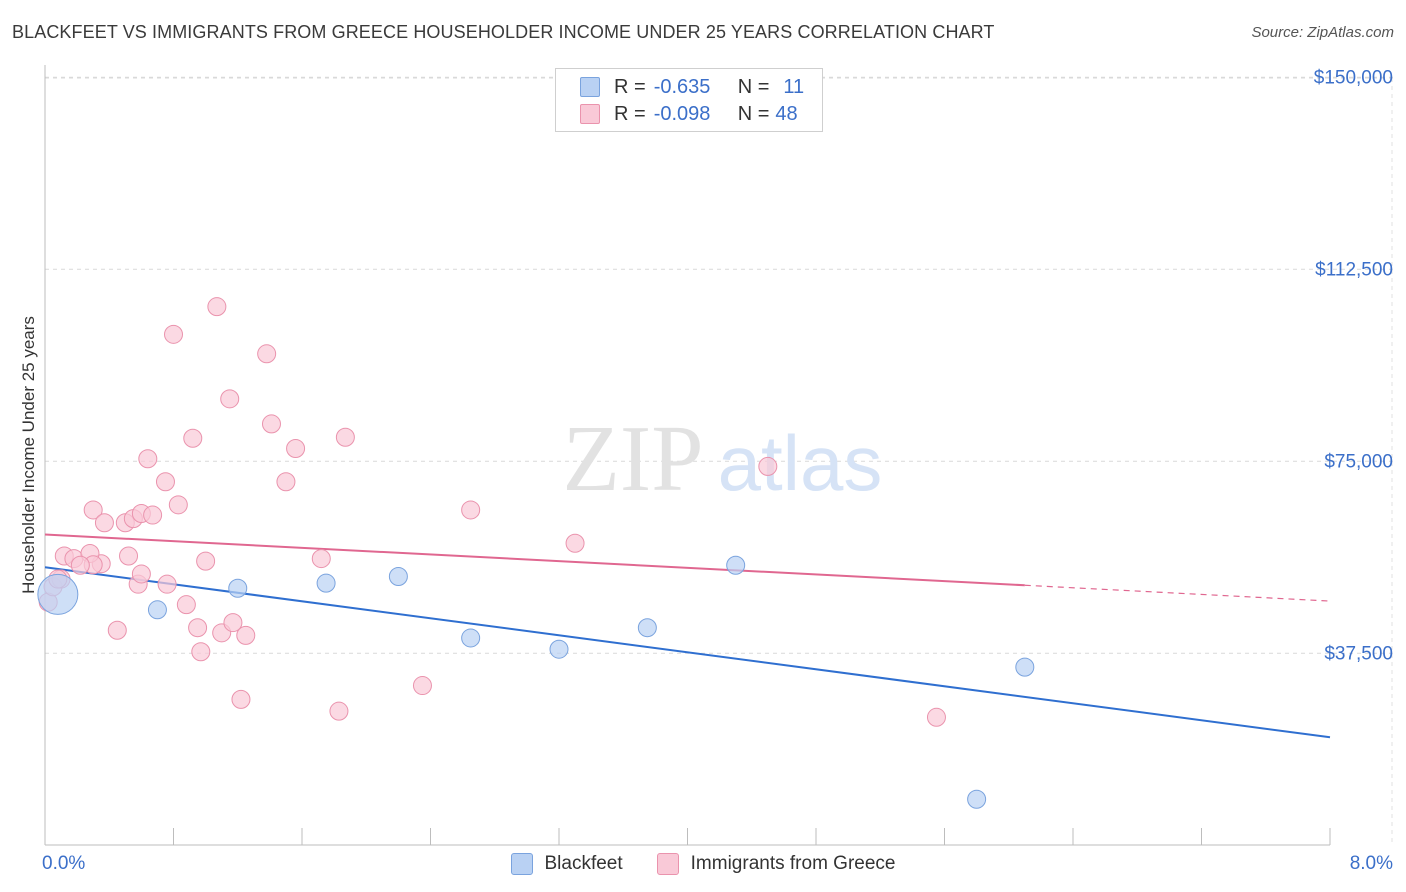 The image size is (1406, 892). What do you see at coordinates (682, 113) in the screenshot?
I see `legend-r-value: -0.098` at bounding box center [682, 113].